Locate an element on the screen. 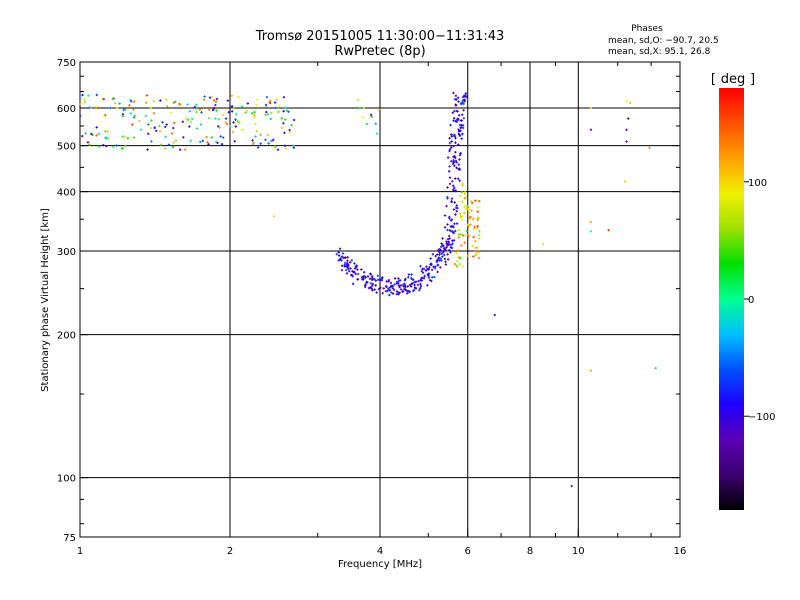 The width and height of the screenshot is (800, 600). stats-x-mode: mean, sd,X: 95.1, 26.8 is located at coordinates (659, 52).